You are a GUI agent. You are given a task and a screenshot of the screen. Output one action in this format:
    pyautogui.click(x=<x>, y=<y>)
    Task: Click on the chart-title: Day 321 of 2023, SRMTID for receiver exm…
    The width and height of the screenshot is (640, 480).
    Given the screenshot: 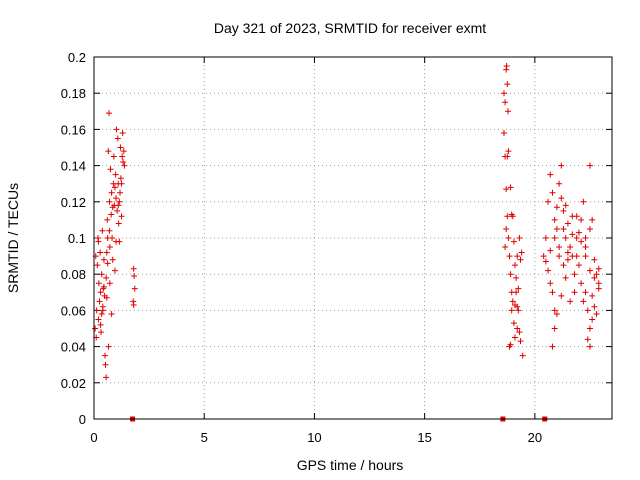 What is the action you would take?
    pyautogui.click(x=350, y=28)
    